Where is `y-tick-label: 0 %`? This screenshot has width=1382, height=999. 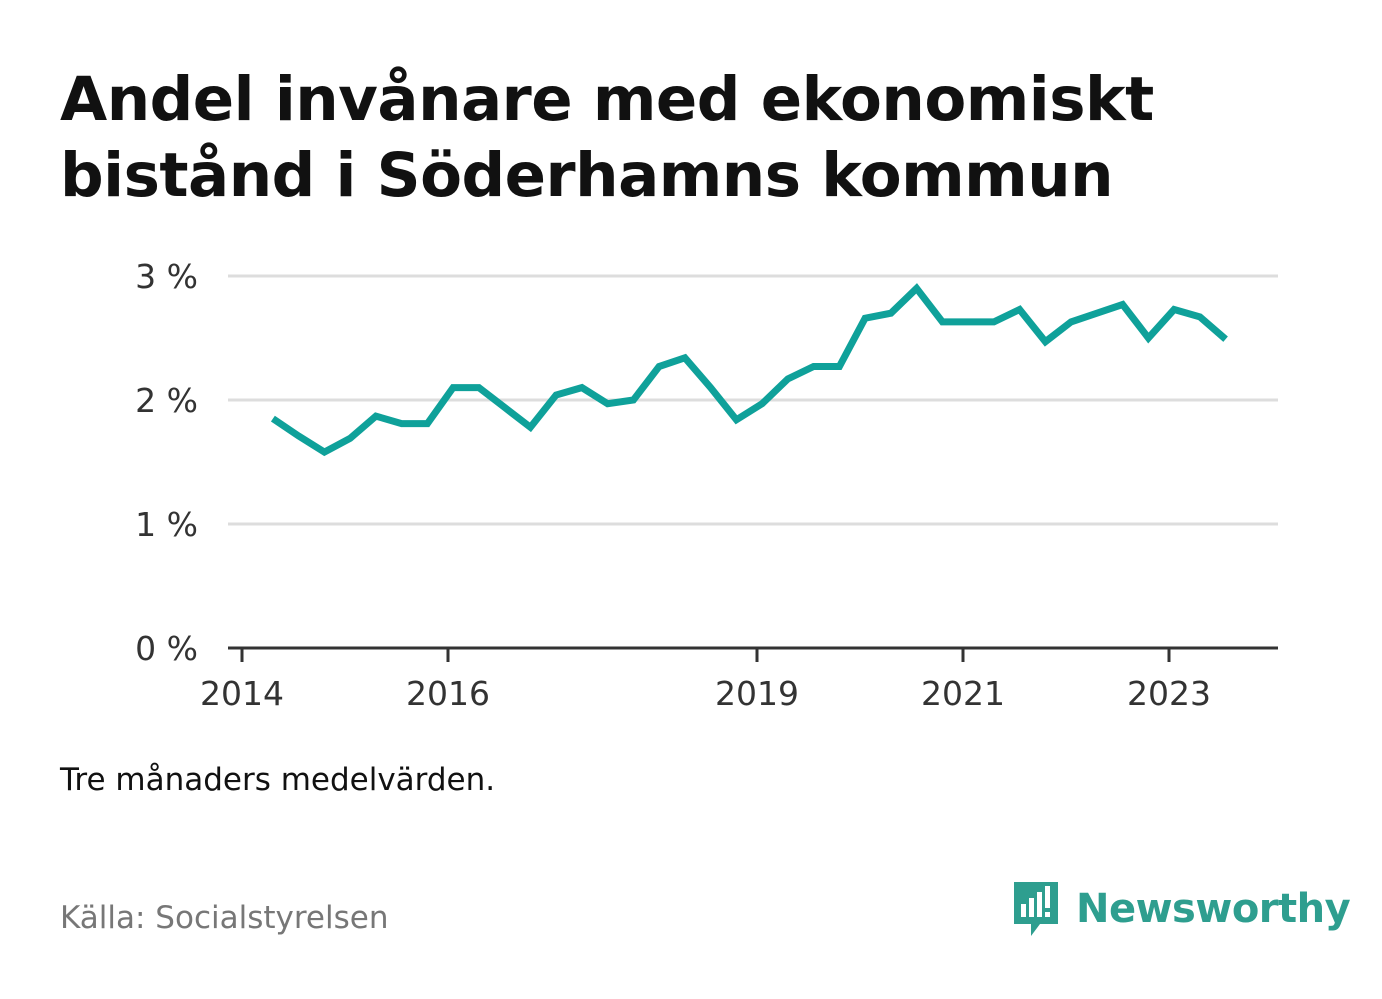
y-tick-label: 0 % is located at coordinates (166, 648).